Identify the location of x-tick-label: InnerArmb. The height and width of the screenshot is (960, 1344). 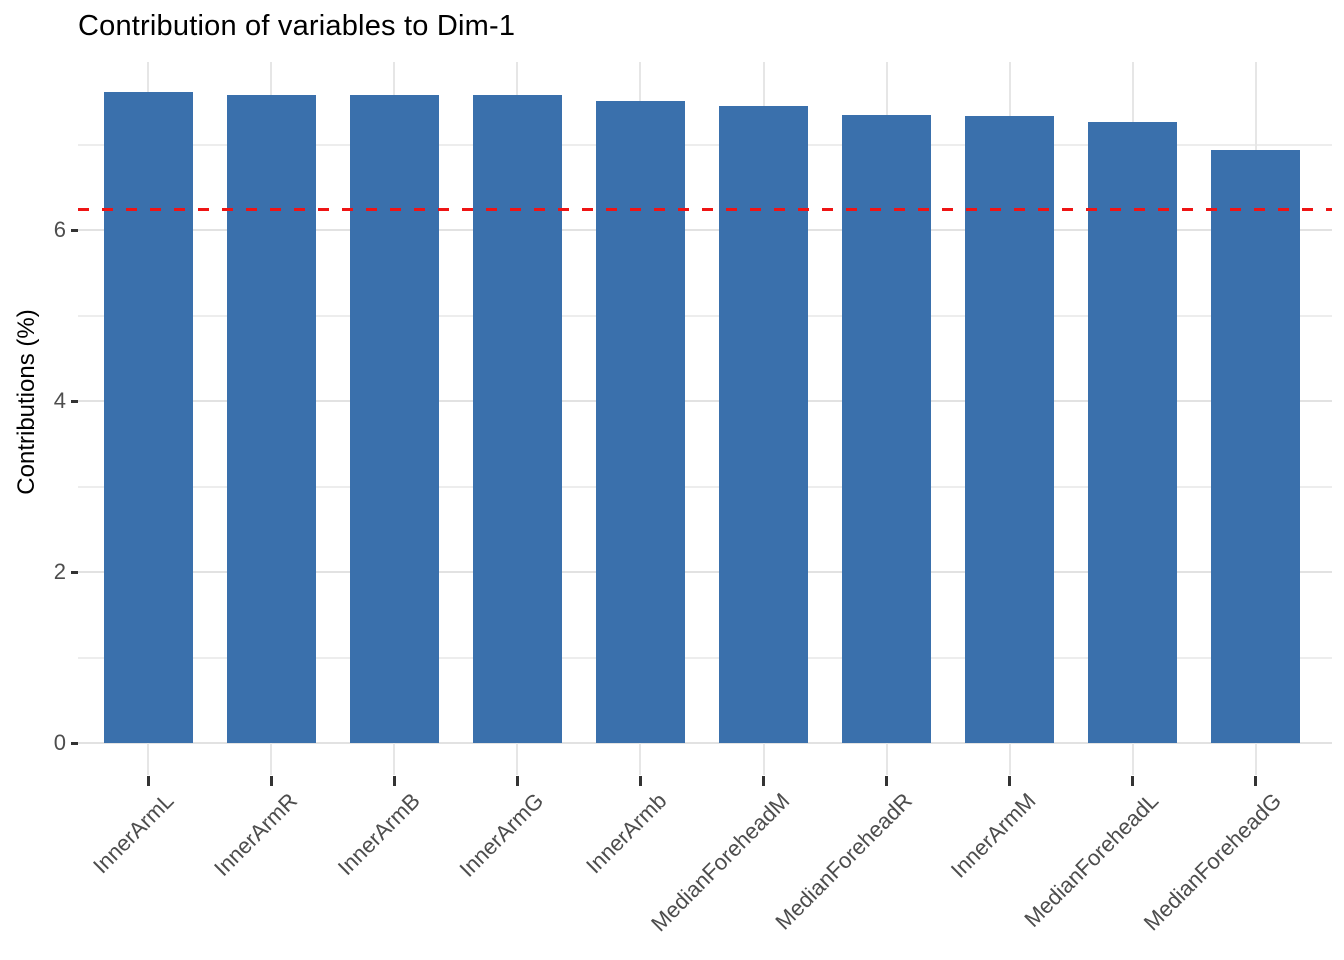
(626, 833).